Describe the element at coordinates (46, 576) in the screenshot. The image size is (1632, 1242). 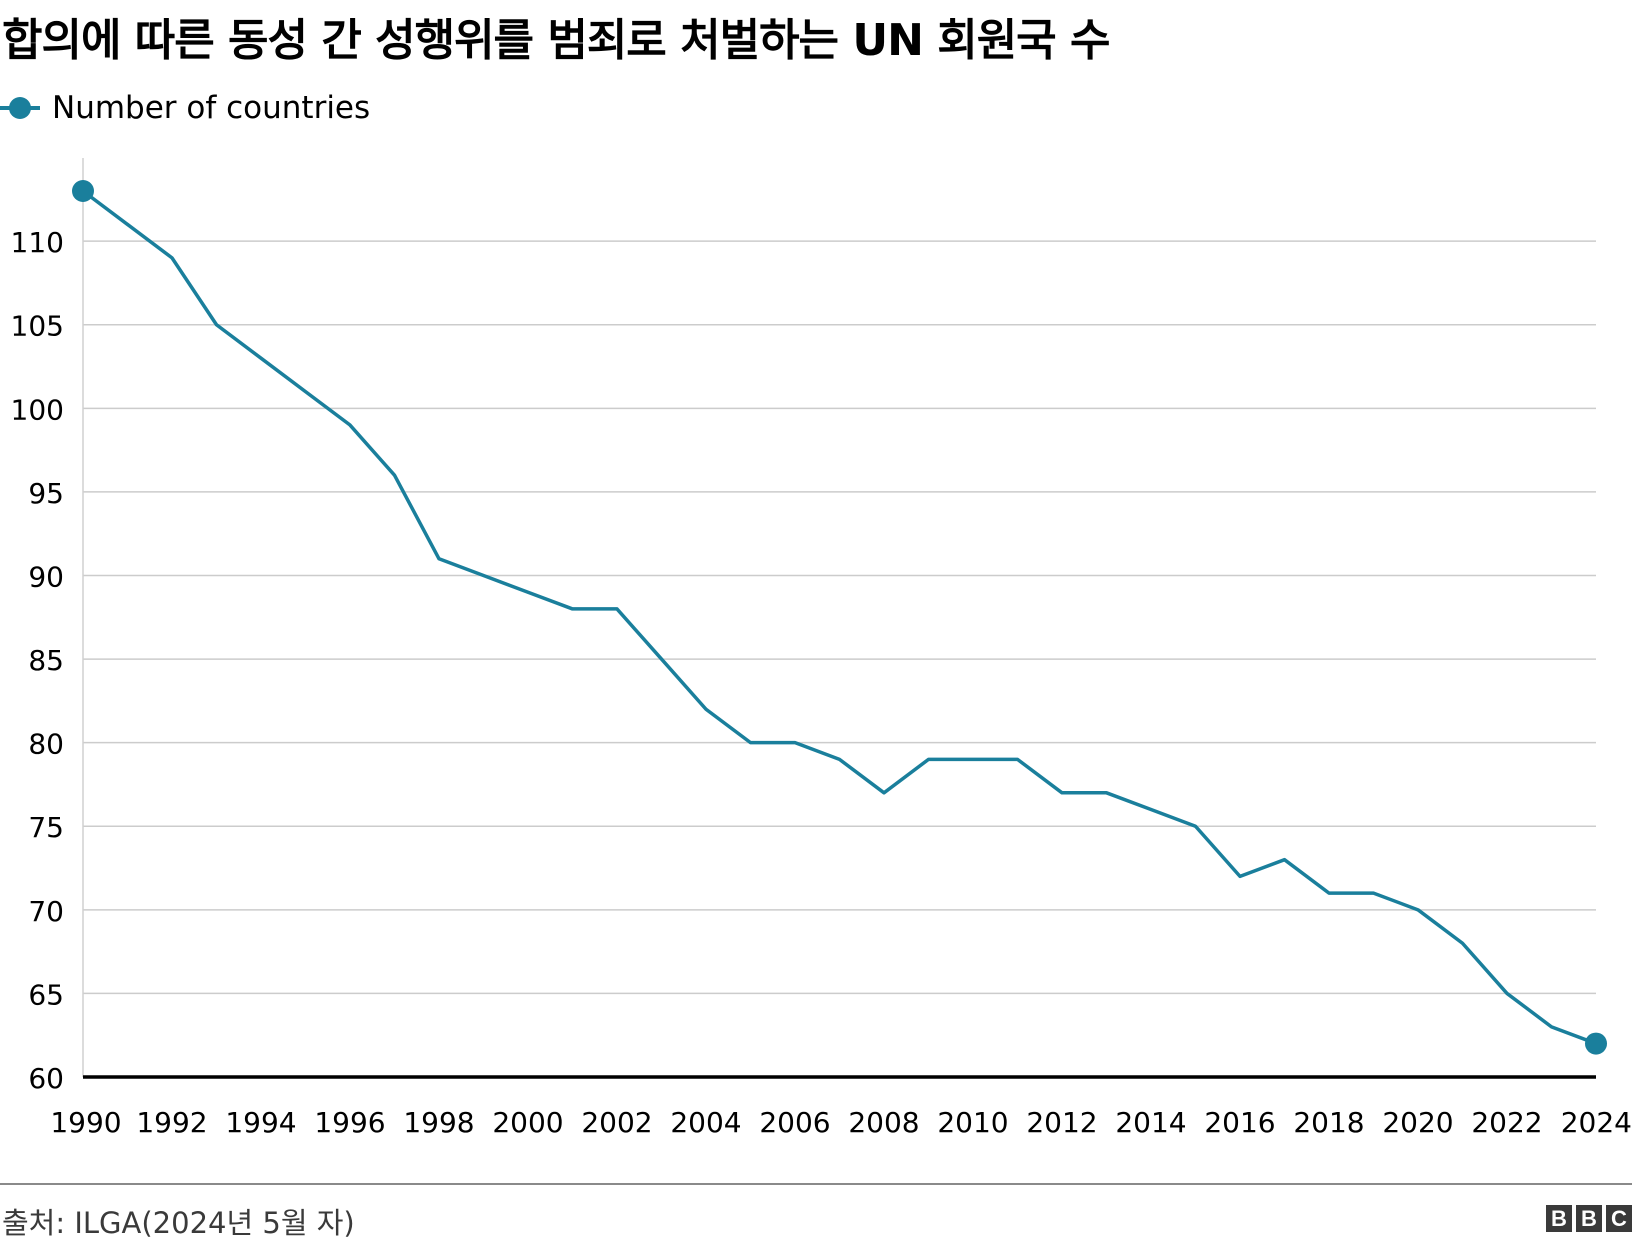
I see `y-tick-label: 90` at that location.